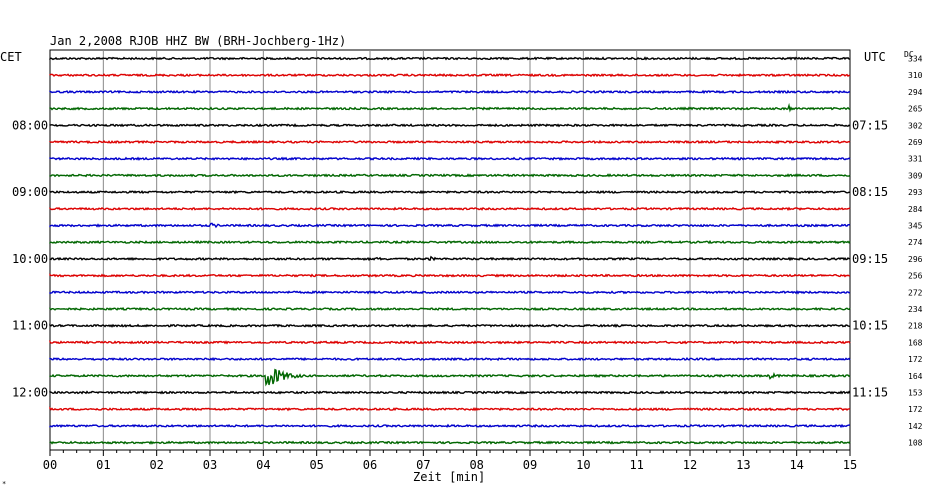  I want to click on x-tick-label: 02, so click(156, 465).